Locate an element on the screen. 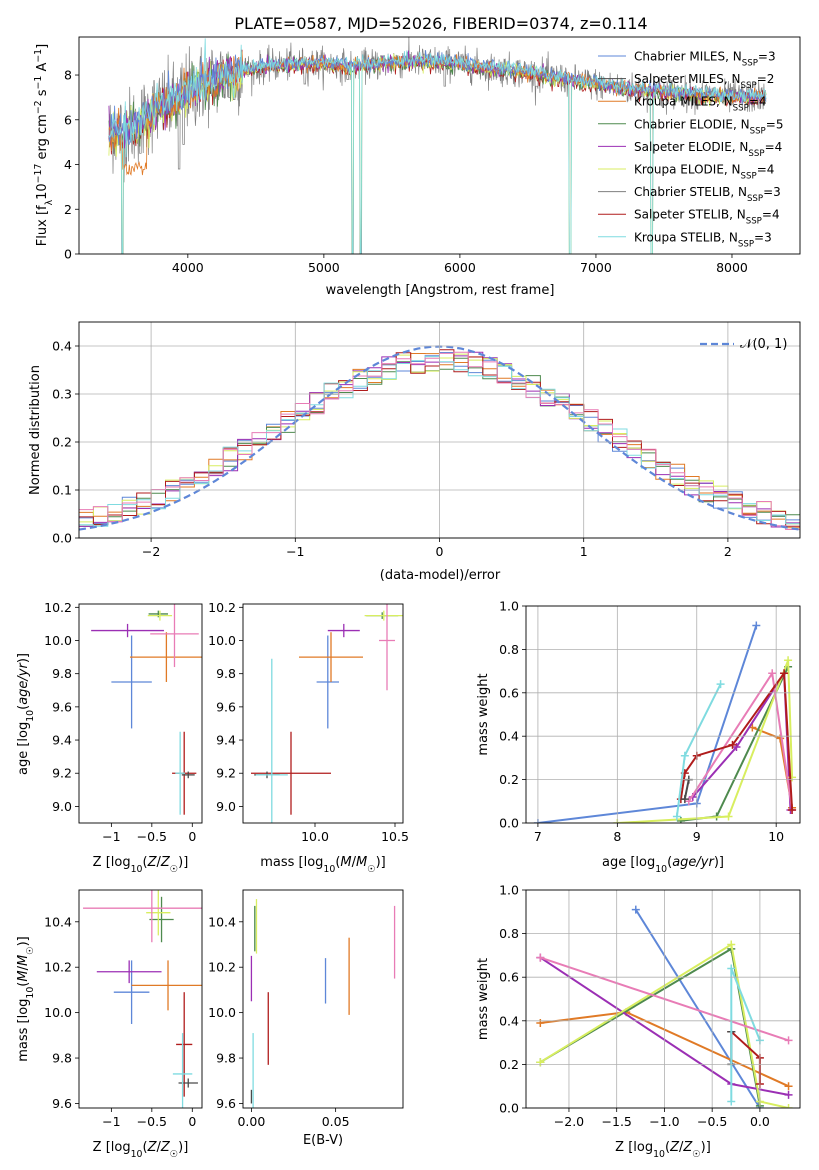 The height and width of the screenshot is (1170, 819). label-part: =3 is located at coordinates (772, 192).